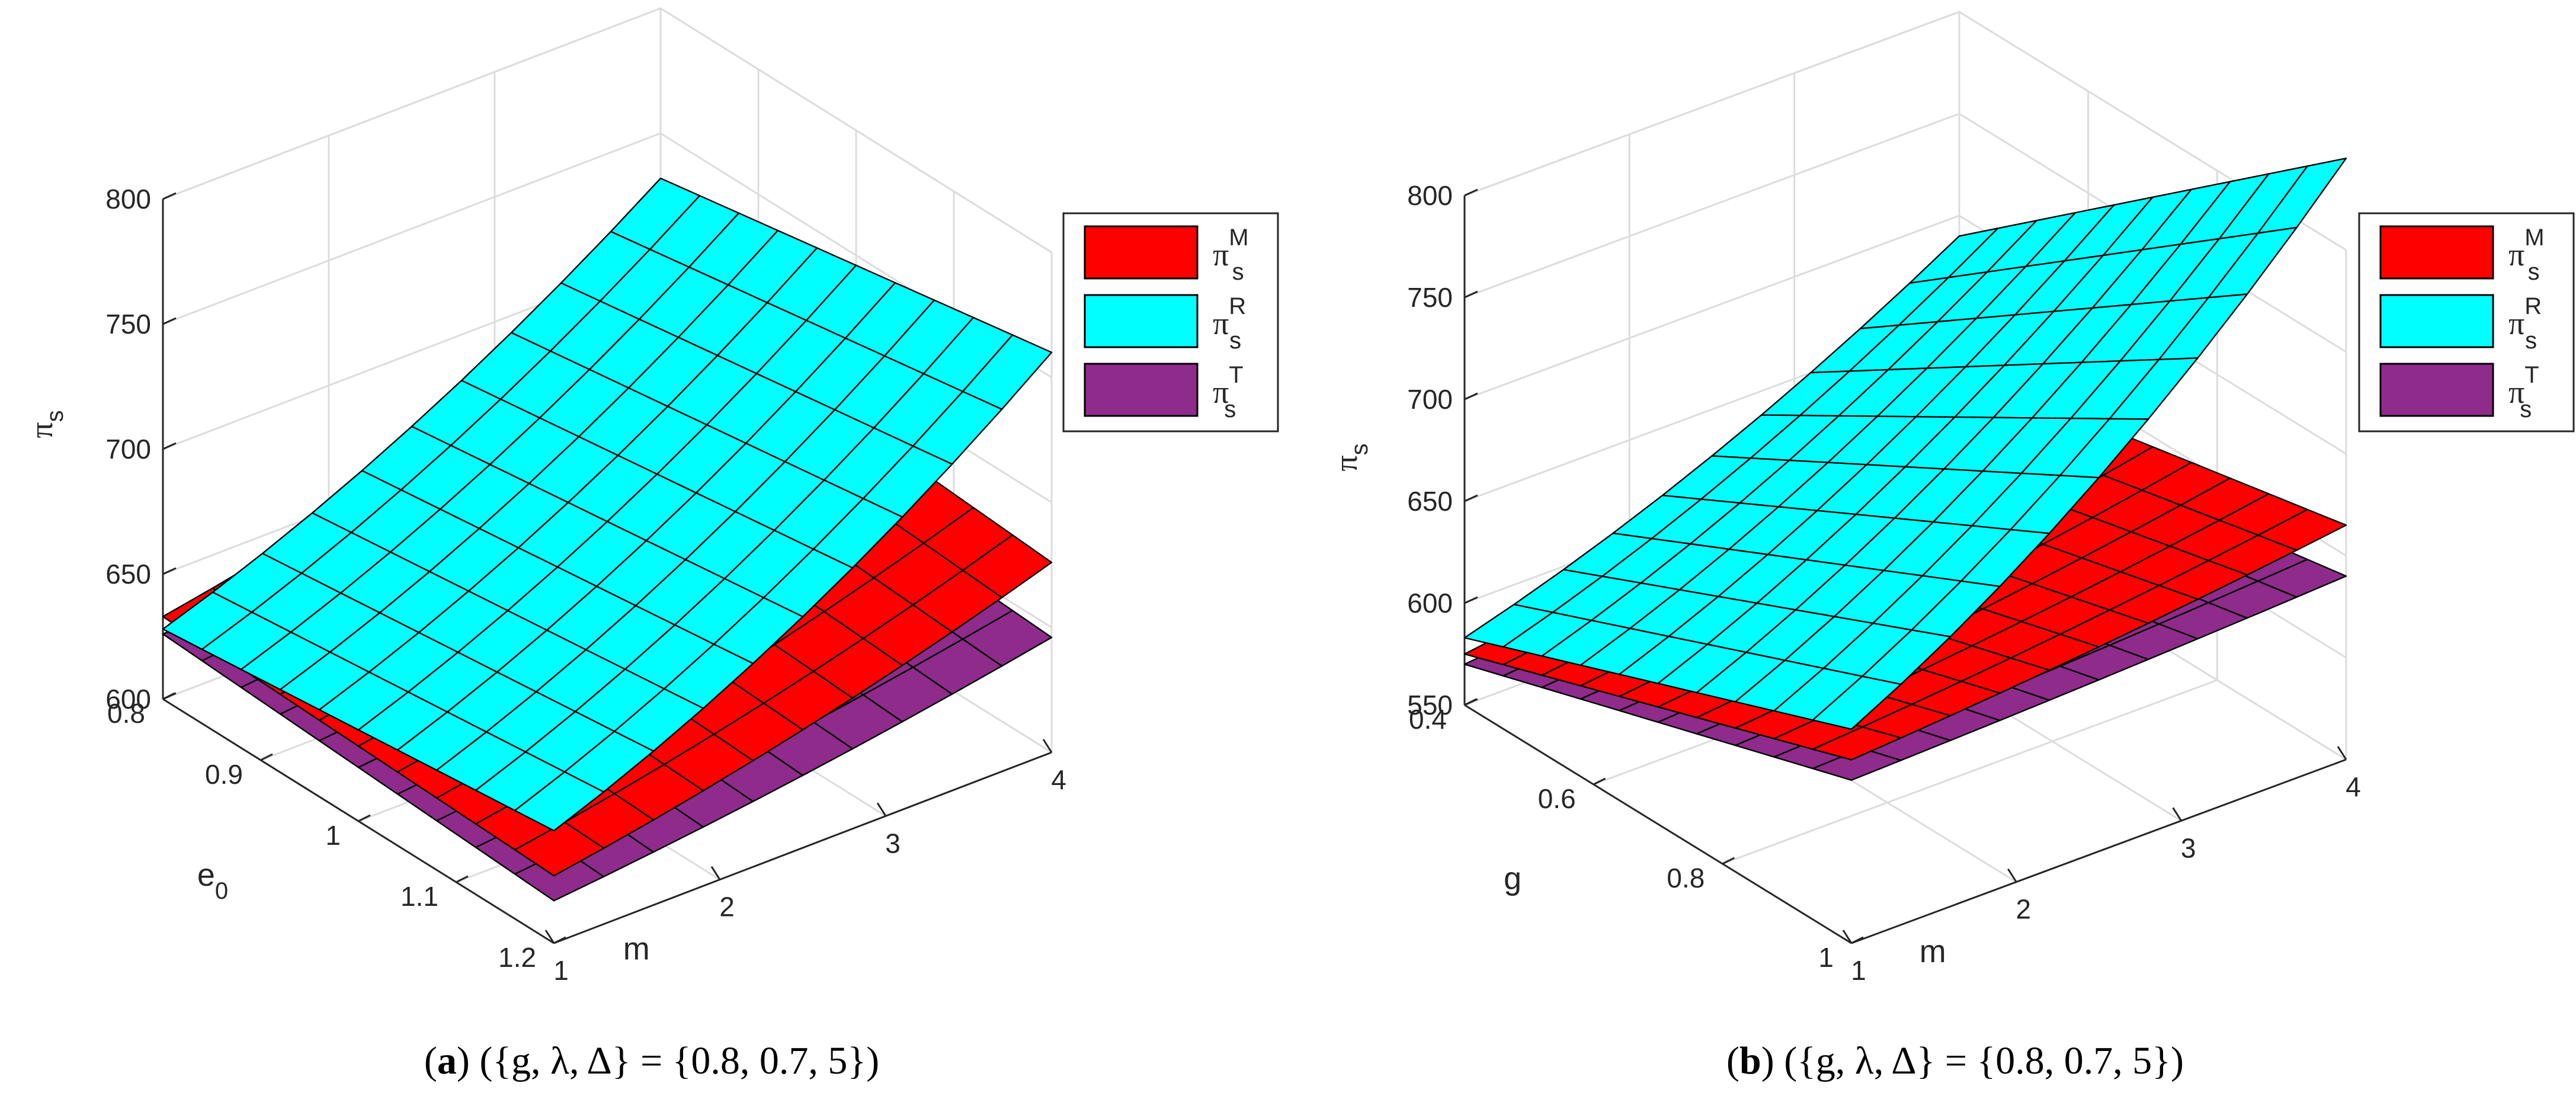  What do you see at coordinates (224, 775) in the screenshot?
I see `y-tick-label: 0.9` at bounding box center [224, 775].